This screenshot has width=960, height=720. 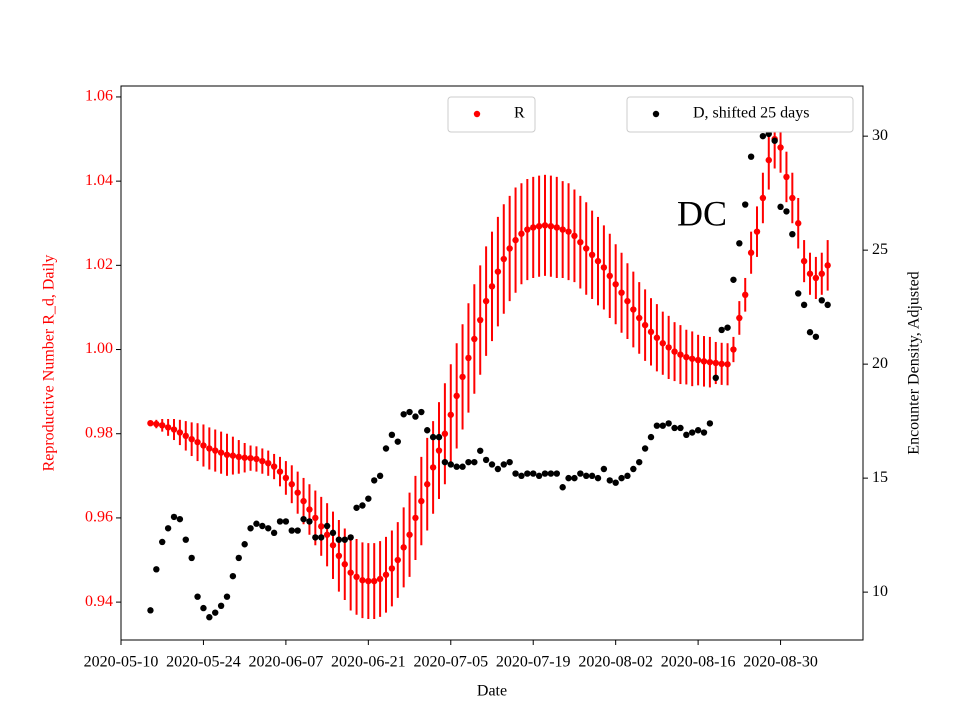 I want to click on y-tick-label: 0.98, so click(x=99, y=432).